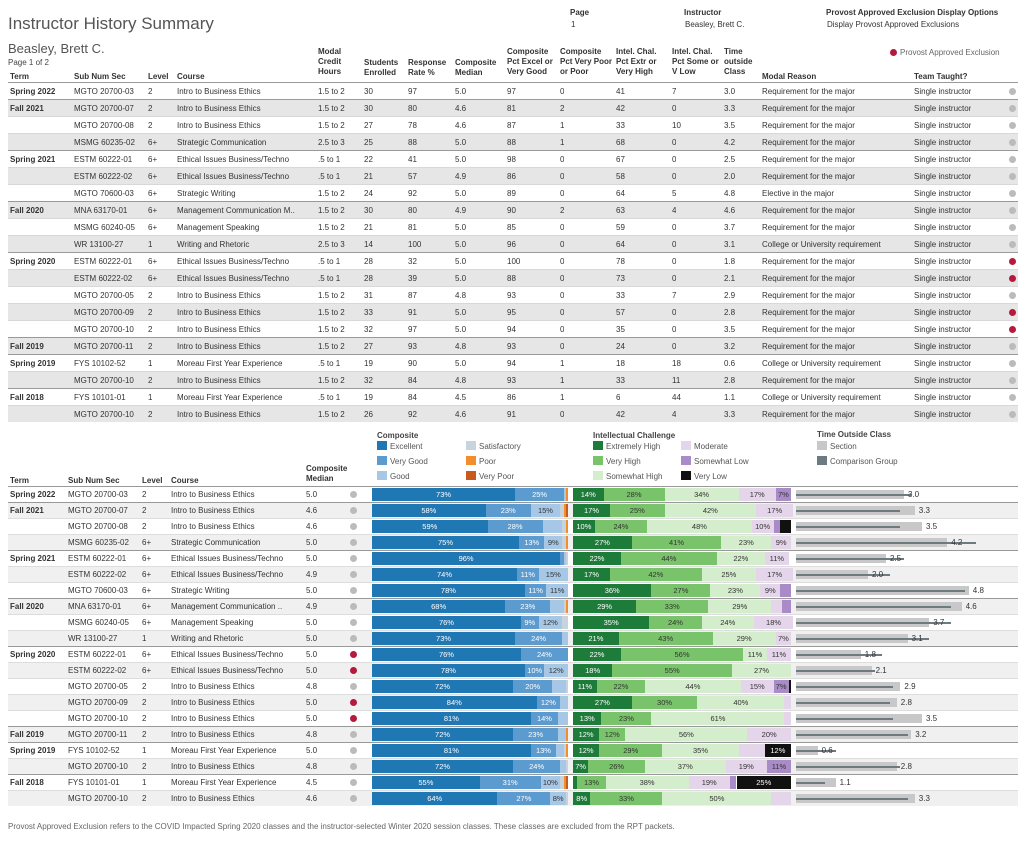 Image resolution: width=1024 pixels, height=841 pixels. Describe the element at coordinates (591, 782) in the screenshot. I see `very-high-bar: 13%` at that location.